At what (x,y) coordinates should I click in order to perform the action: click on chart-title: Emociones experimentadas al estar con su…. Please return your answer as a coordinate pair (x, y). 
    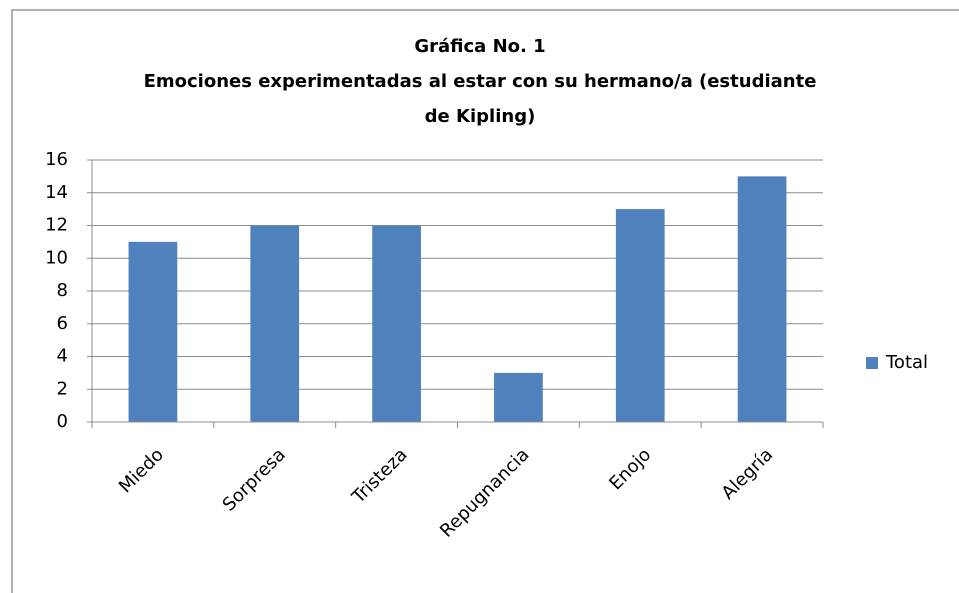
    Looking at the image, I should click on (480, 81).